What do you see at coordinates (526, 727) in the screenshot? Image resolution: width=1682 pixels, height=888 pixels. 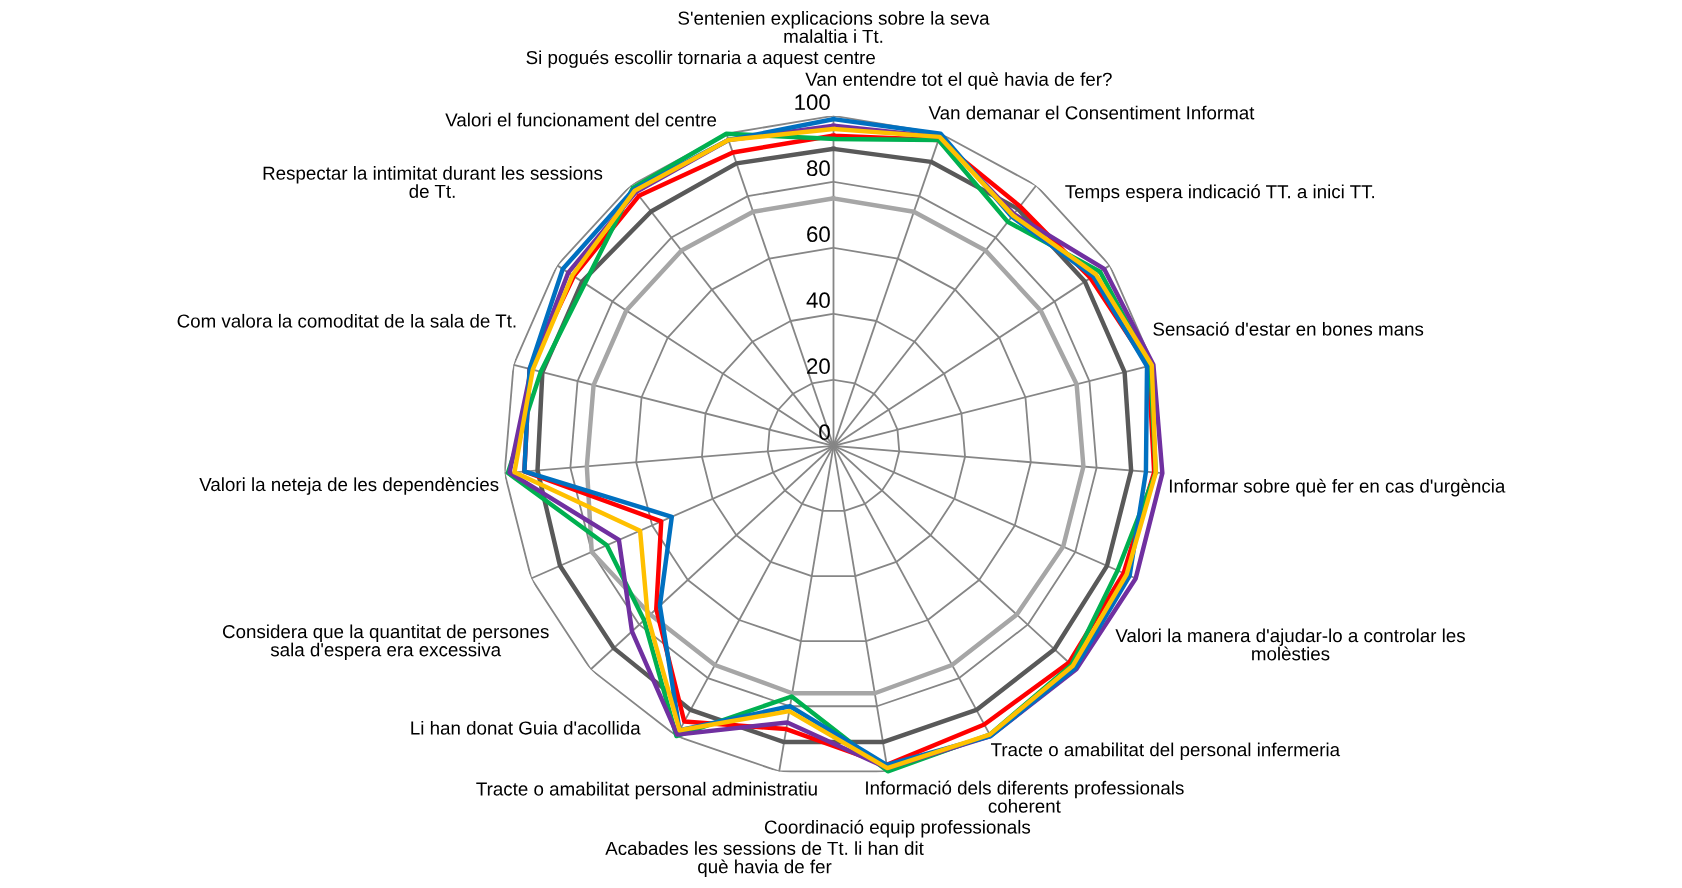 I see `spoke-label: Li han donat Guia d'acollida` at bounding box center [526, 727].